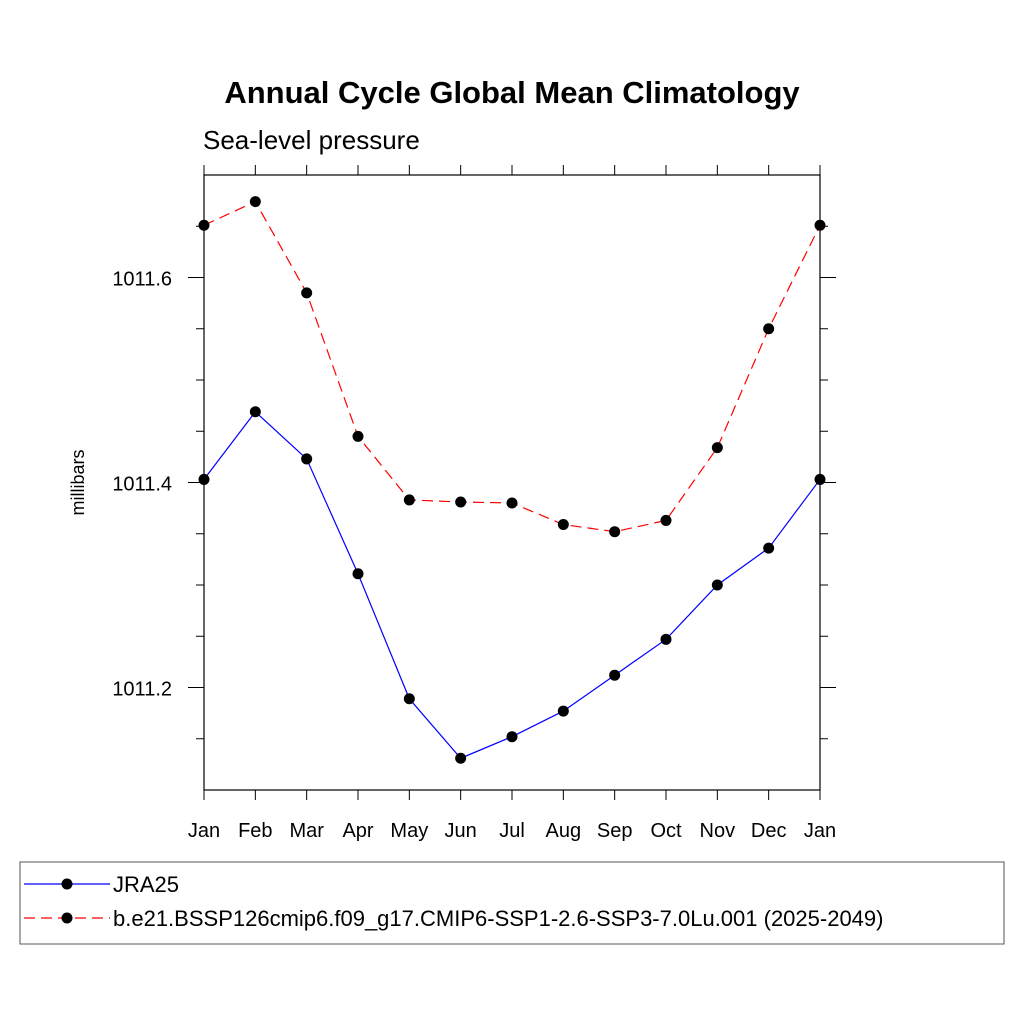 Image resolution: width=1024 pixels, height=1024 pixels. I want to click on x-tick-label: Apr, so click(357, 831).